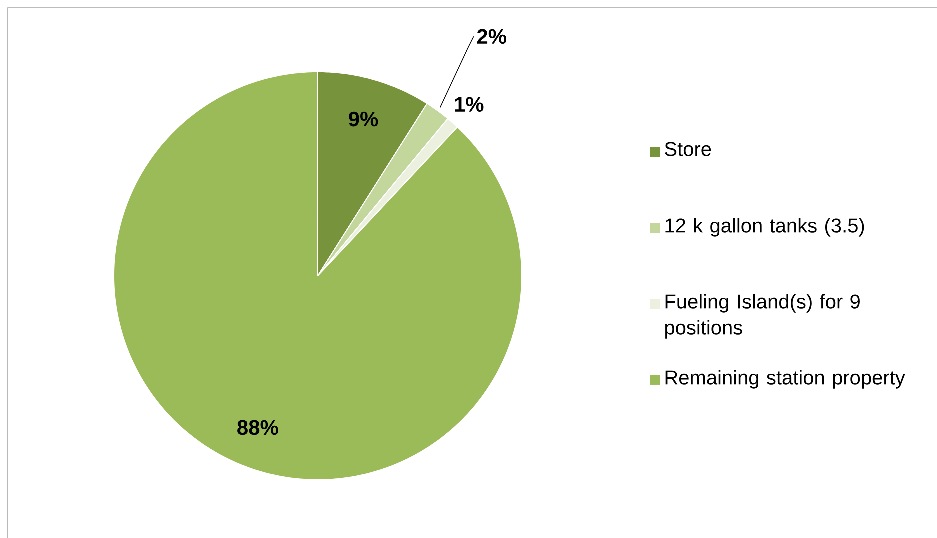  Describe the element at coordinates (765, 227) in the screenshot. I see `legend-label: 12 k gallon tanks (3.5)` at that location.